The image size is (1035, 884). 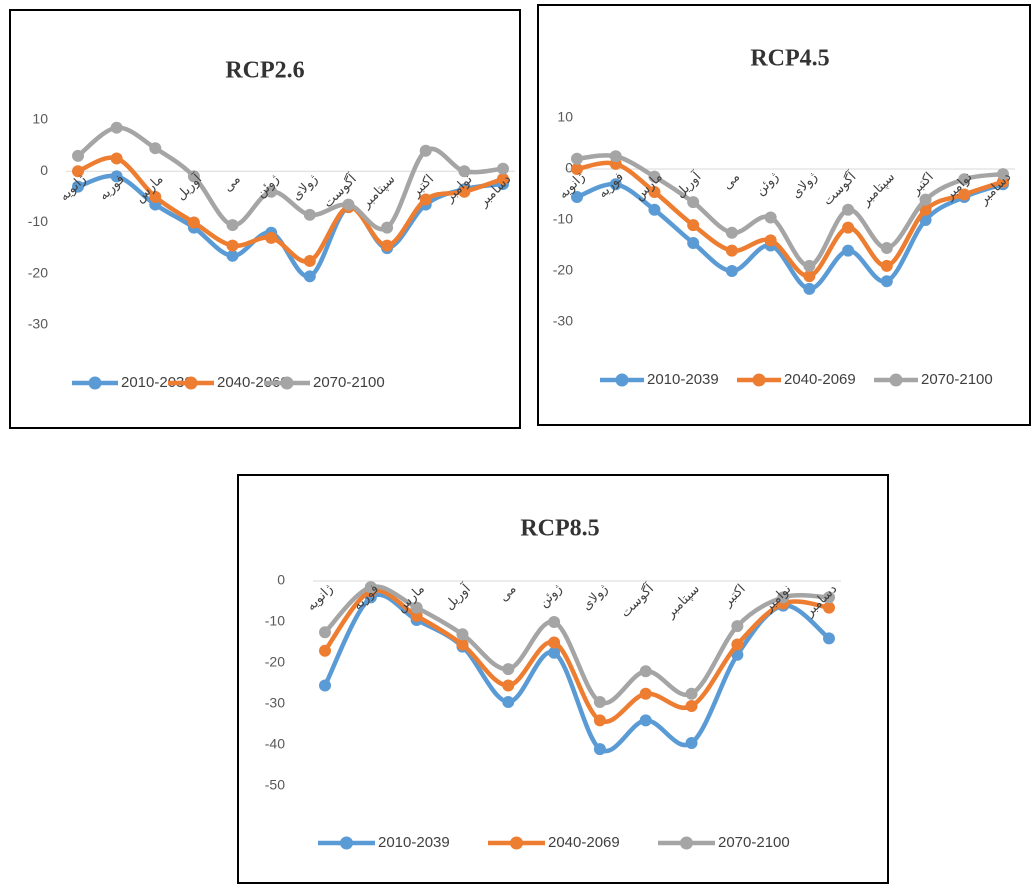 What do you see at coordinates (789, 59) in the screenshot?
I see `chart-title: RCP4.5` at bounding box center [789, 59].